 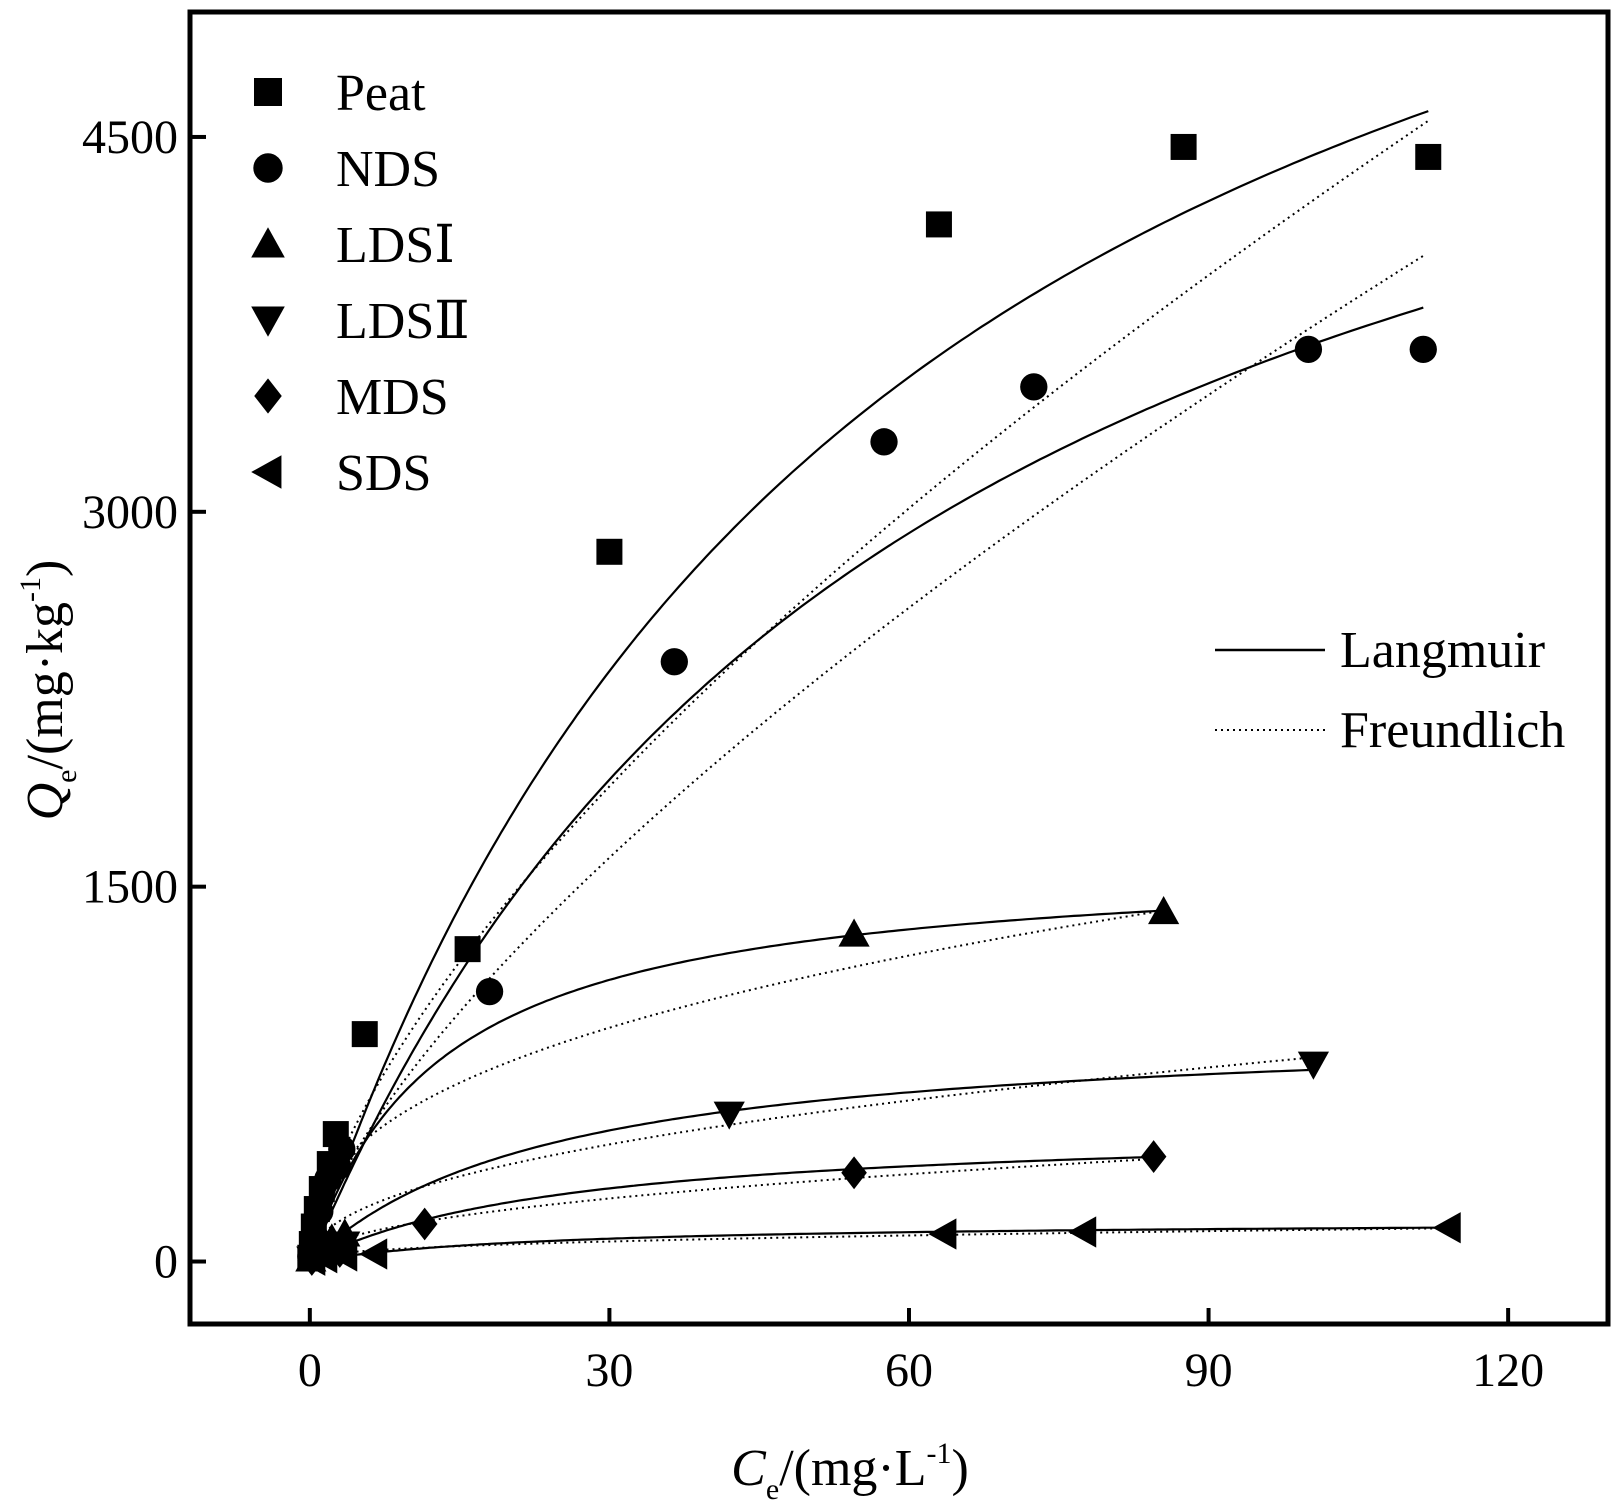 I want to click on fit-legend: Langmuir Freundlich, so click(x=1390, y=690).